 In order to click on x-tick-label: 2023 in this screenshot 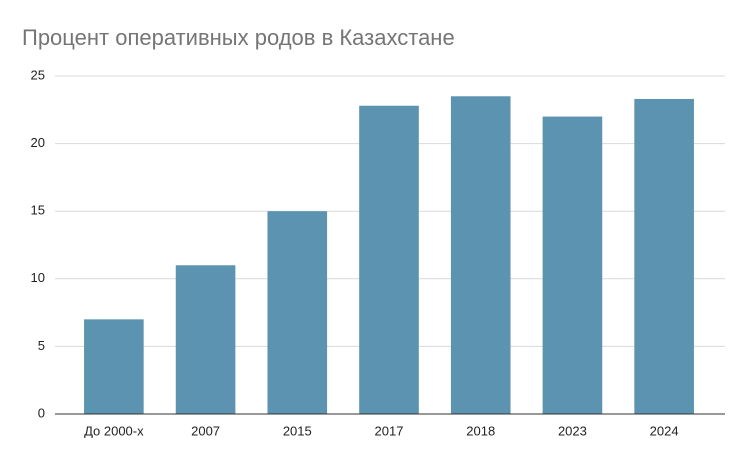, I will do `click(572, 430)`.